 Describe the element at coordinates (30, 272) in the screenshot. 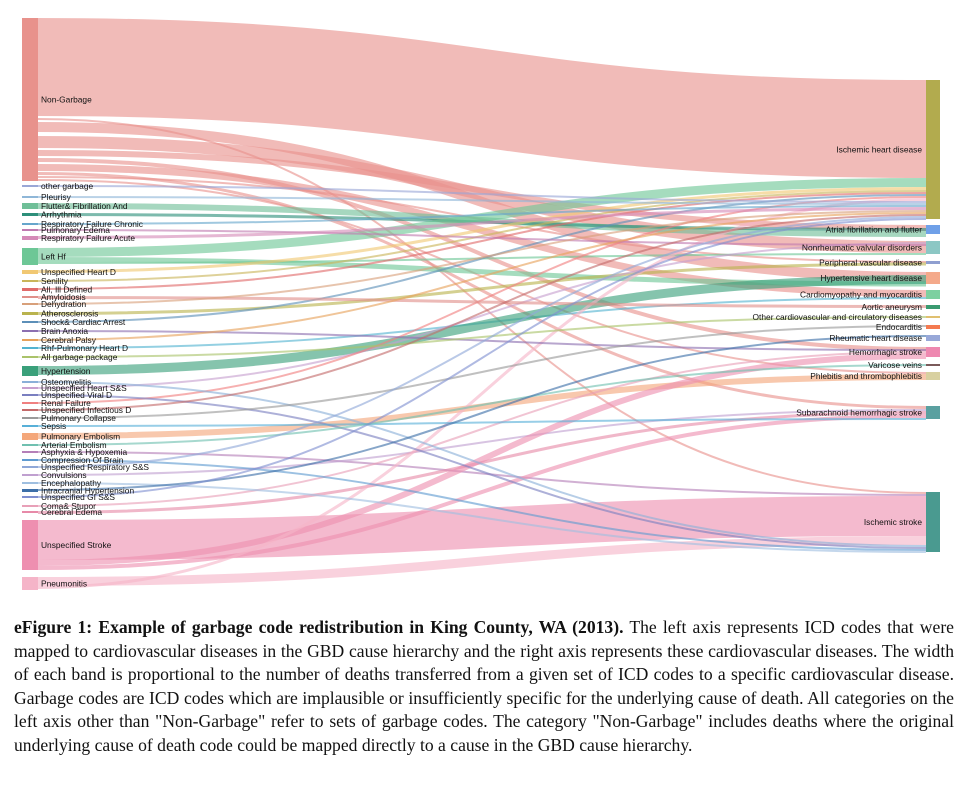

I see `left-node-unspecified-heart-d` at that location.